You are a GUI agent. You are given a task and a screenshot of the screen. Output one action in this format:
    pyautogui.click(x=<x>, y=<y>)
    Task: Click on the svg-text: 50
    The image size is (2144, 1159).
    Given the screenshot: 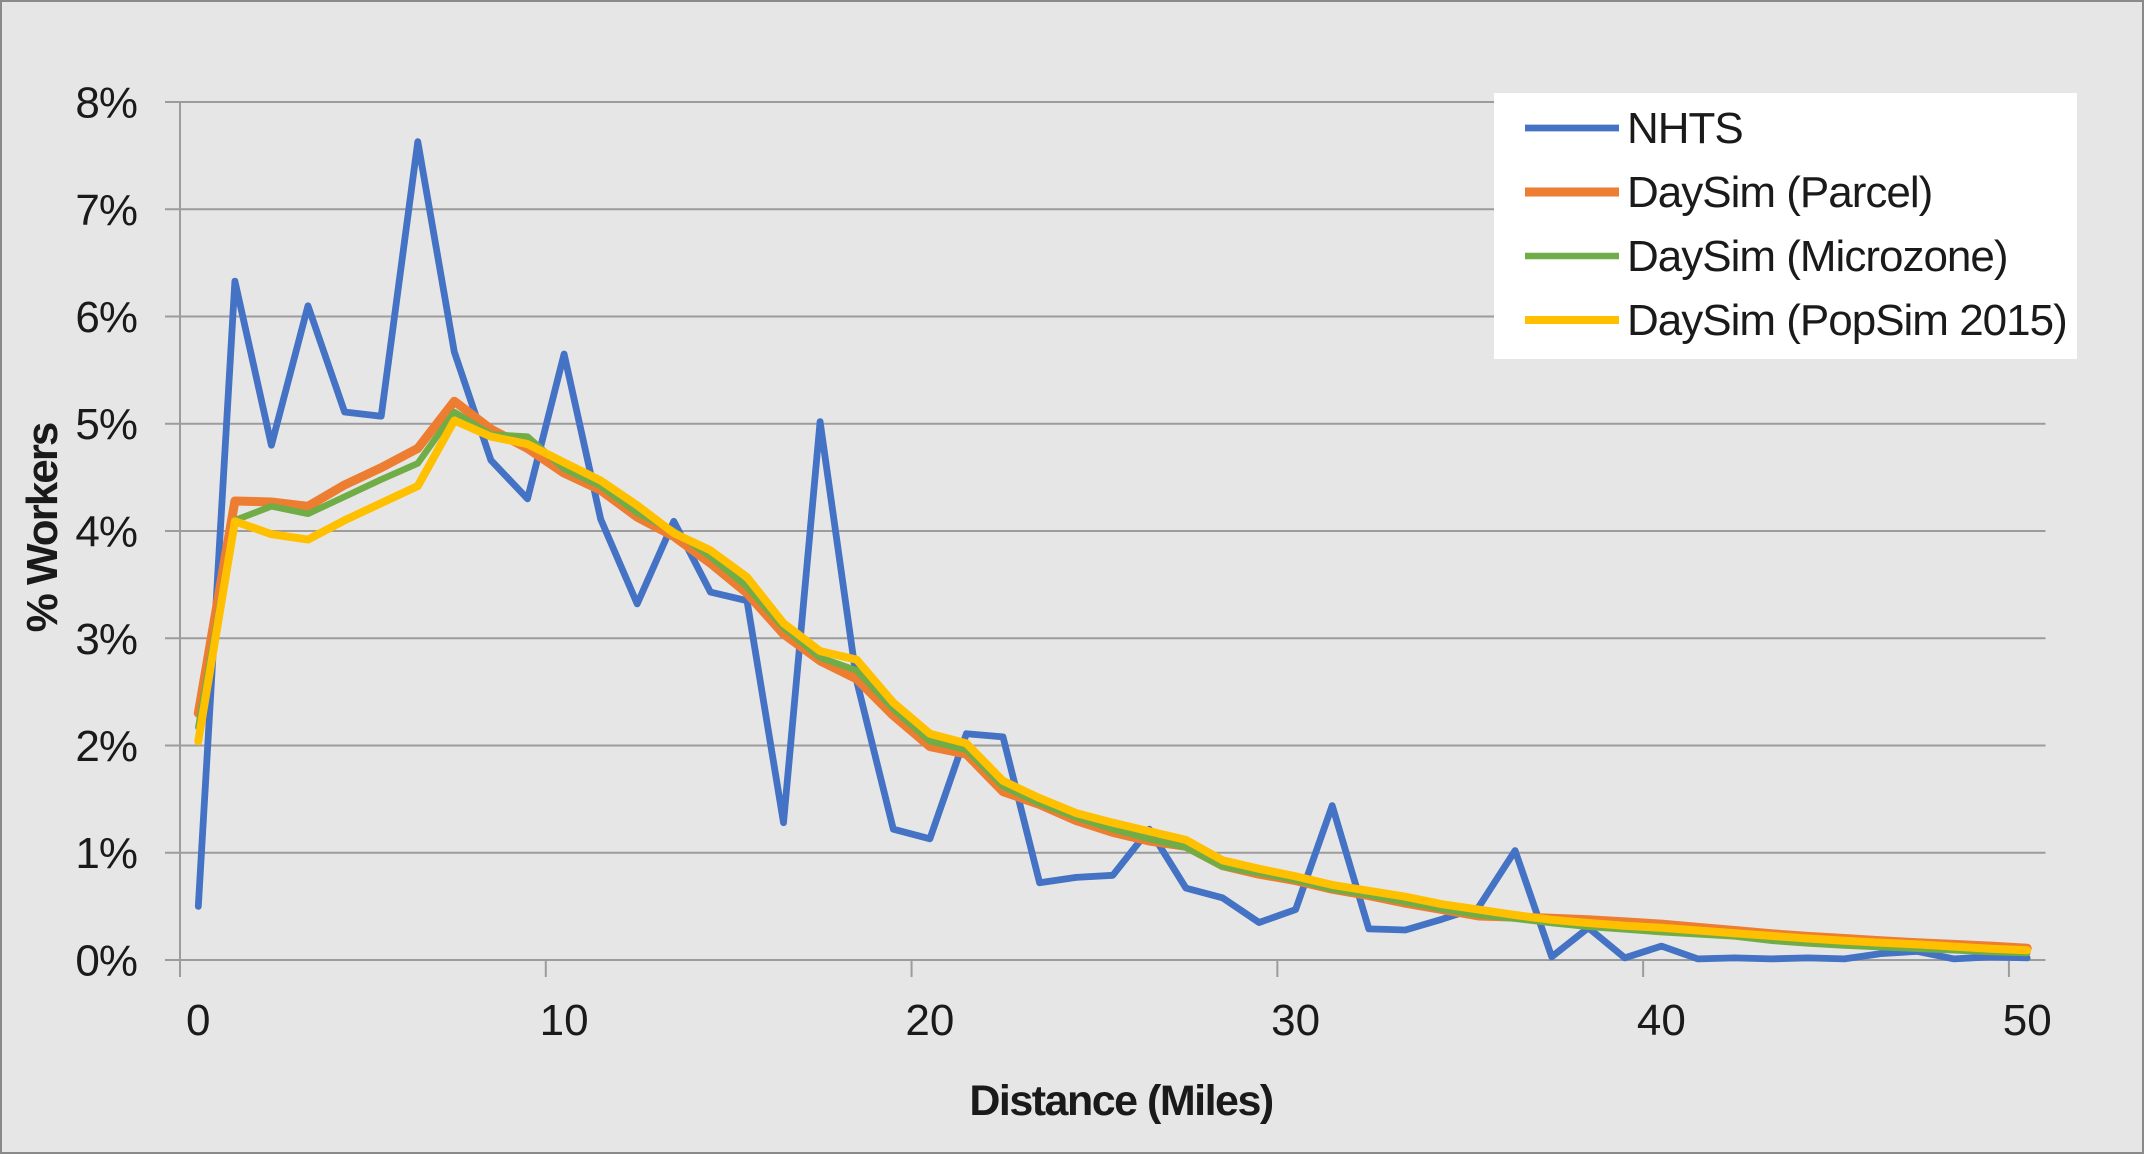 What is the action you would take?
    pyautogui.click(x=2027, y=1020)
    